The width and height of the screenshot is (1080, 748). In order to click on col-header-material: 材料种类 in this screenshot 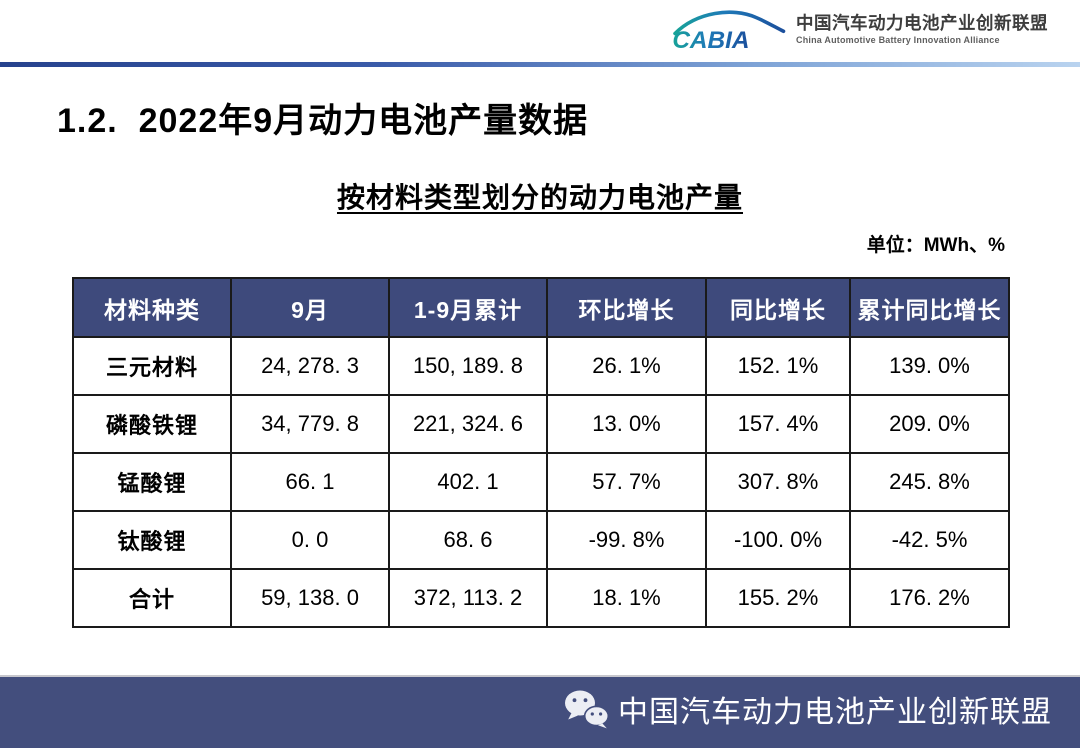, I will do `click(152, 307)`.